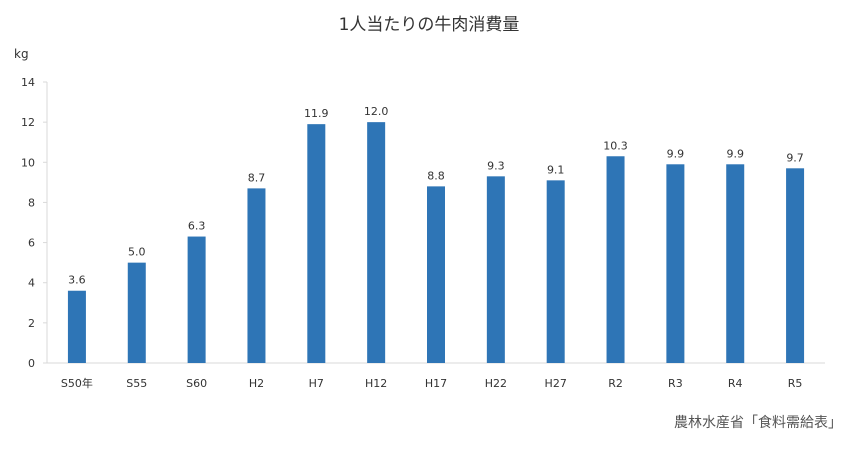 Image resolution: width=858 pixels, height=459 pixels. I want to click on y-tick-label: 6, so click(31, 243).